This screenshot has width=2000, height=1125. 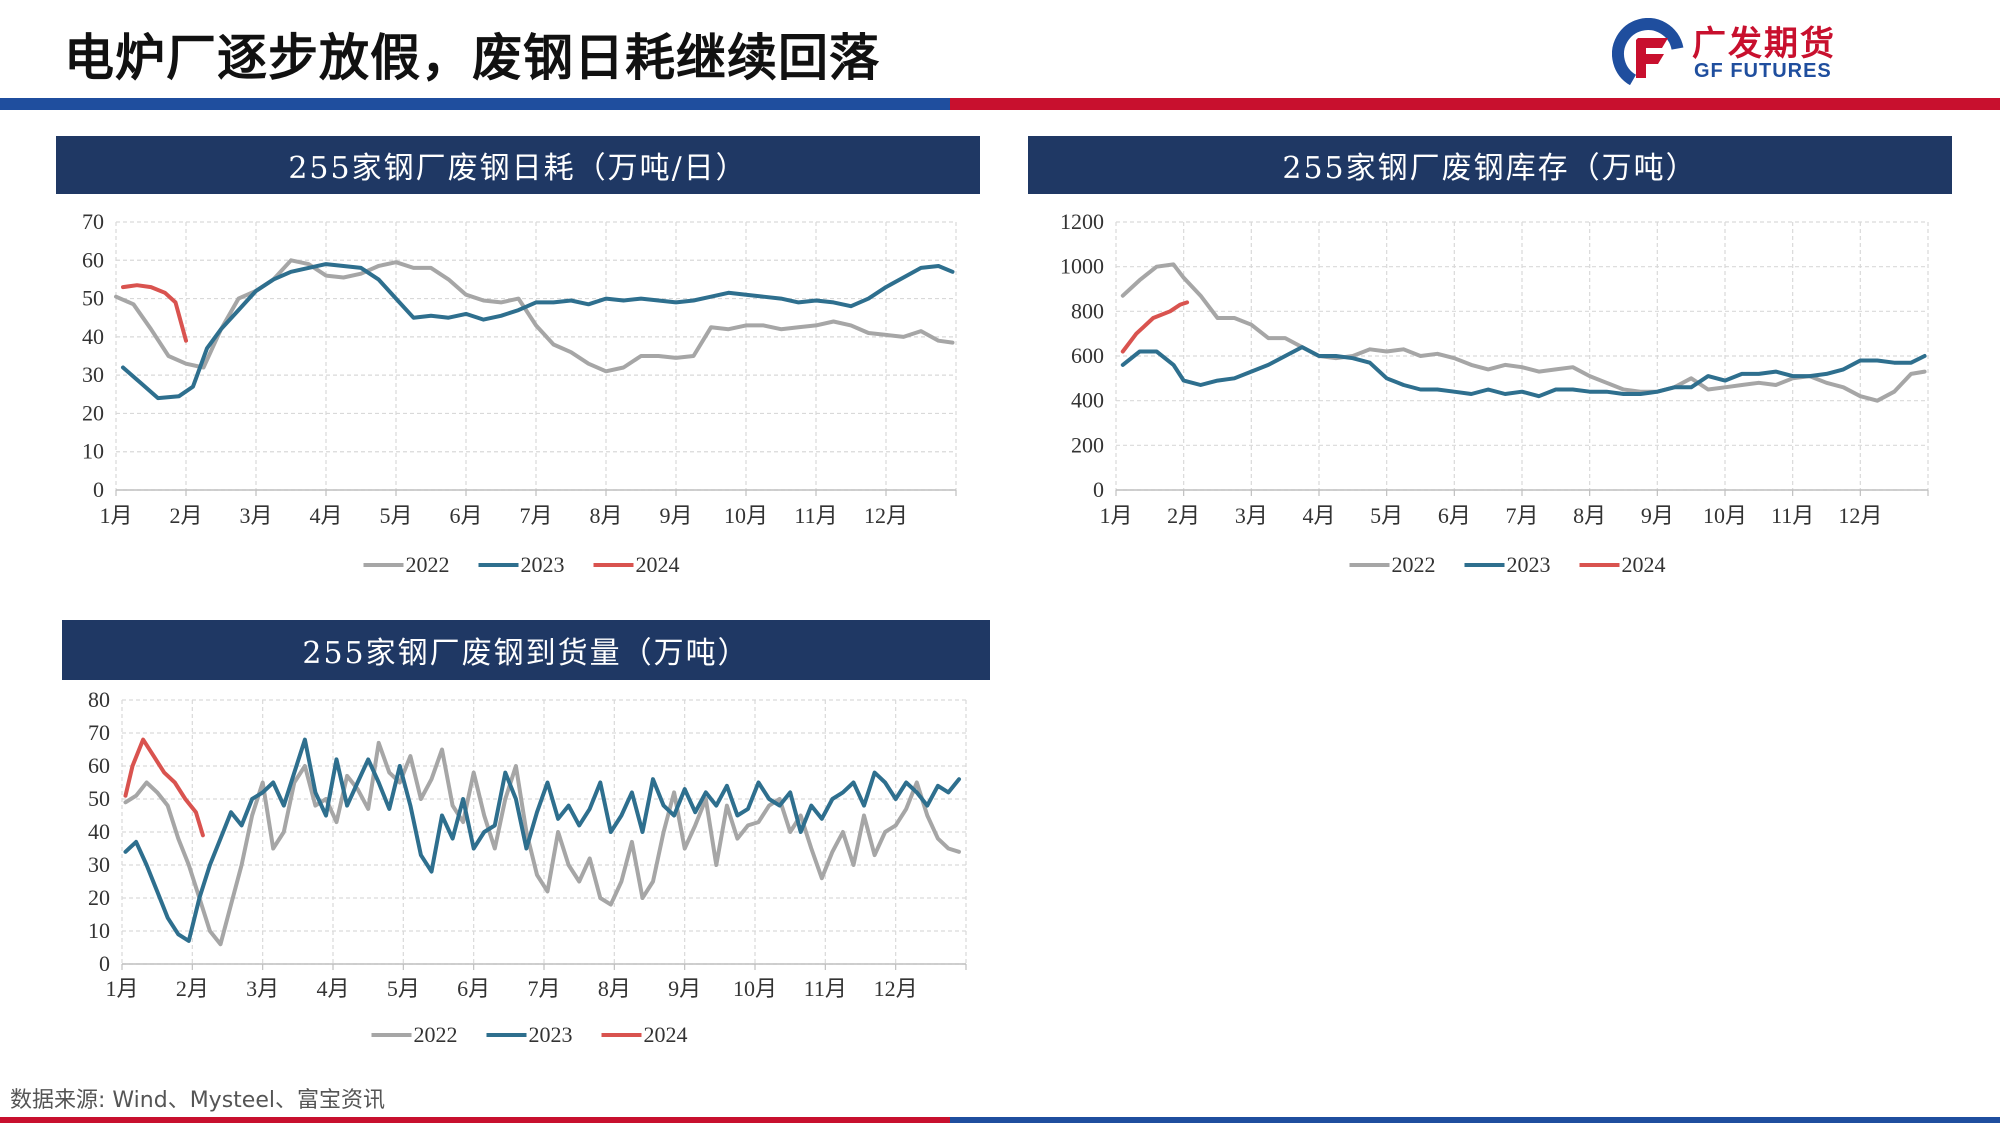 I want to click on logo-text-cn: 广发期货, so click(x=1764, y=44).